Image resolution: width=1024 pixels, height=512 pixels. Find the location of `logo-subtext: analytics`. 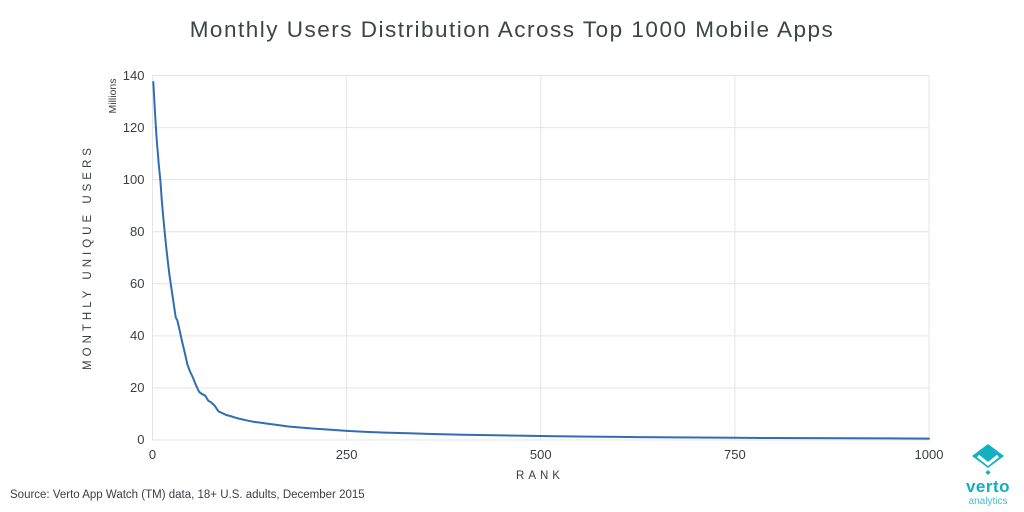

logo-subtext: analytics is located at coordinates (988, 501).